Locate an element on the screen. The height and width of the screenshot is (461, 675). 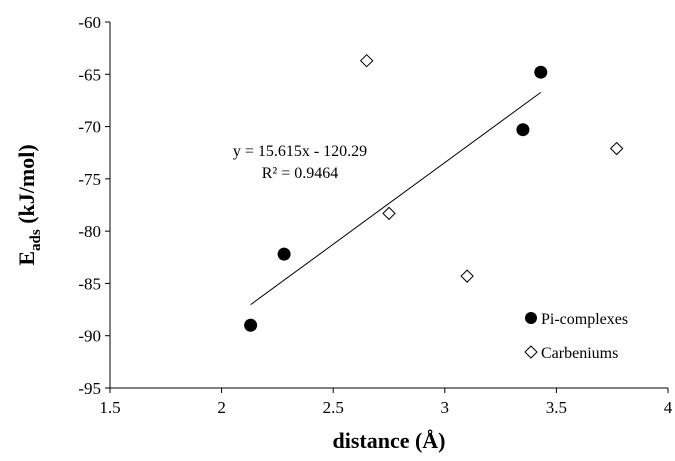
y-tick-label: -95 is located at coordinates (89, 388).